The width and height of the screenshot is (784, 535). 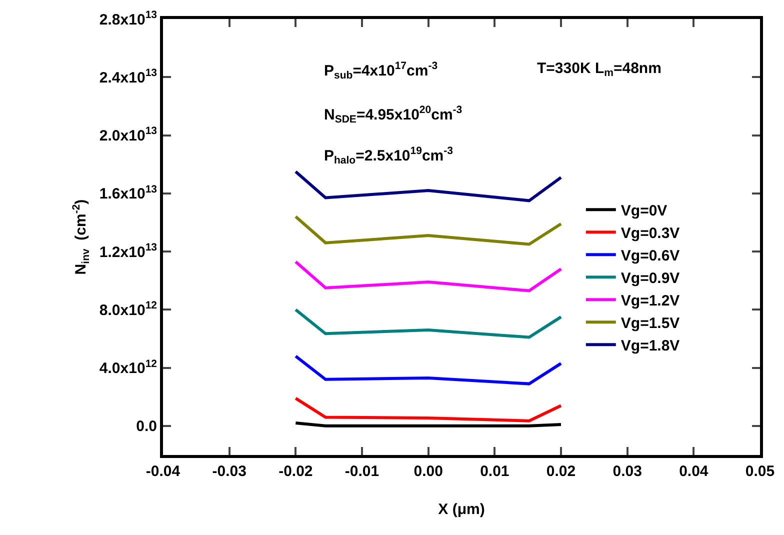 I want to click on y-tick-label: 1.2x10$^{13}$, so click(x=128, y=251).